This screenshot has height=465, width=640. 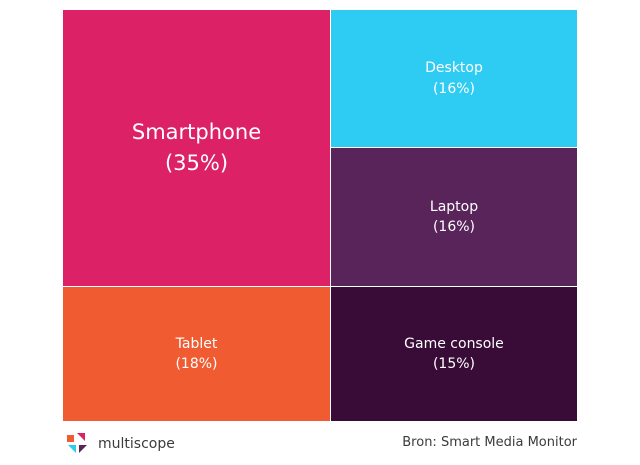 I want to click on tile-desktop-label: Desktop, so click(x=454, y=68).